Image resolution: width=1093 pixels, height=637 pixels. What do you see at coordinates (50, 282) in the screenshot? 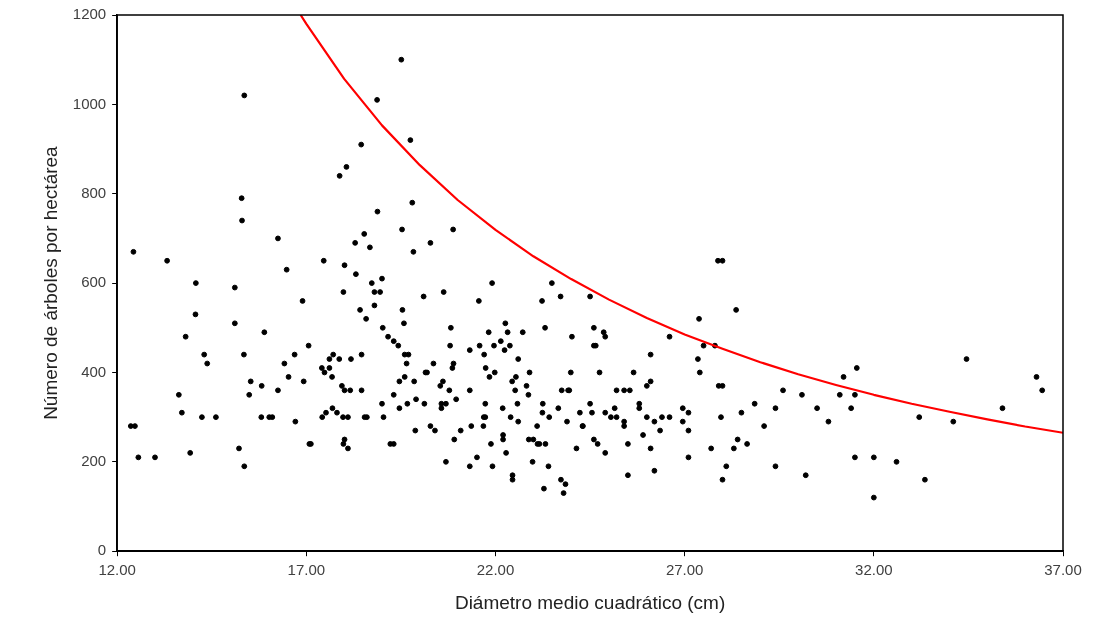
I see `y-axis-title: Número de árboles por hectárea` at bounding box center [50, 282].